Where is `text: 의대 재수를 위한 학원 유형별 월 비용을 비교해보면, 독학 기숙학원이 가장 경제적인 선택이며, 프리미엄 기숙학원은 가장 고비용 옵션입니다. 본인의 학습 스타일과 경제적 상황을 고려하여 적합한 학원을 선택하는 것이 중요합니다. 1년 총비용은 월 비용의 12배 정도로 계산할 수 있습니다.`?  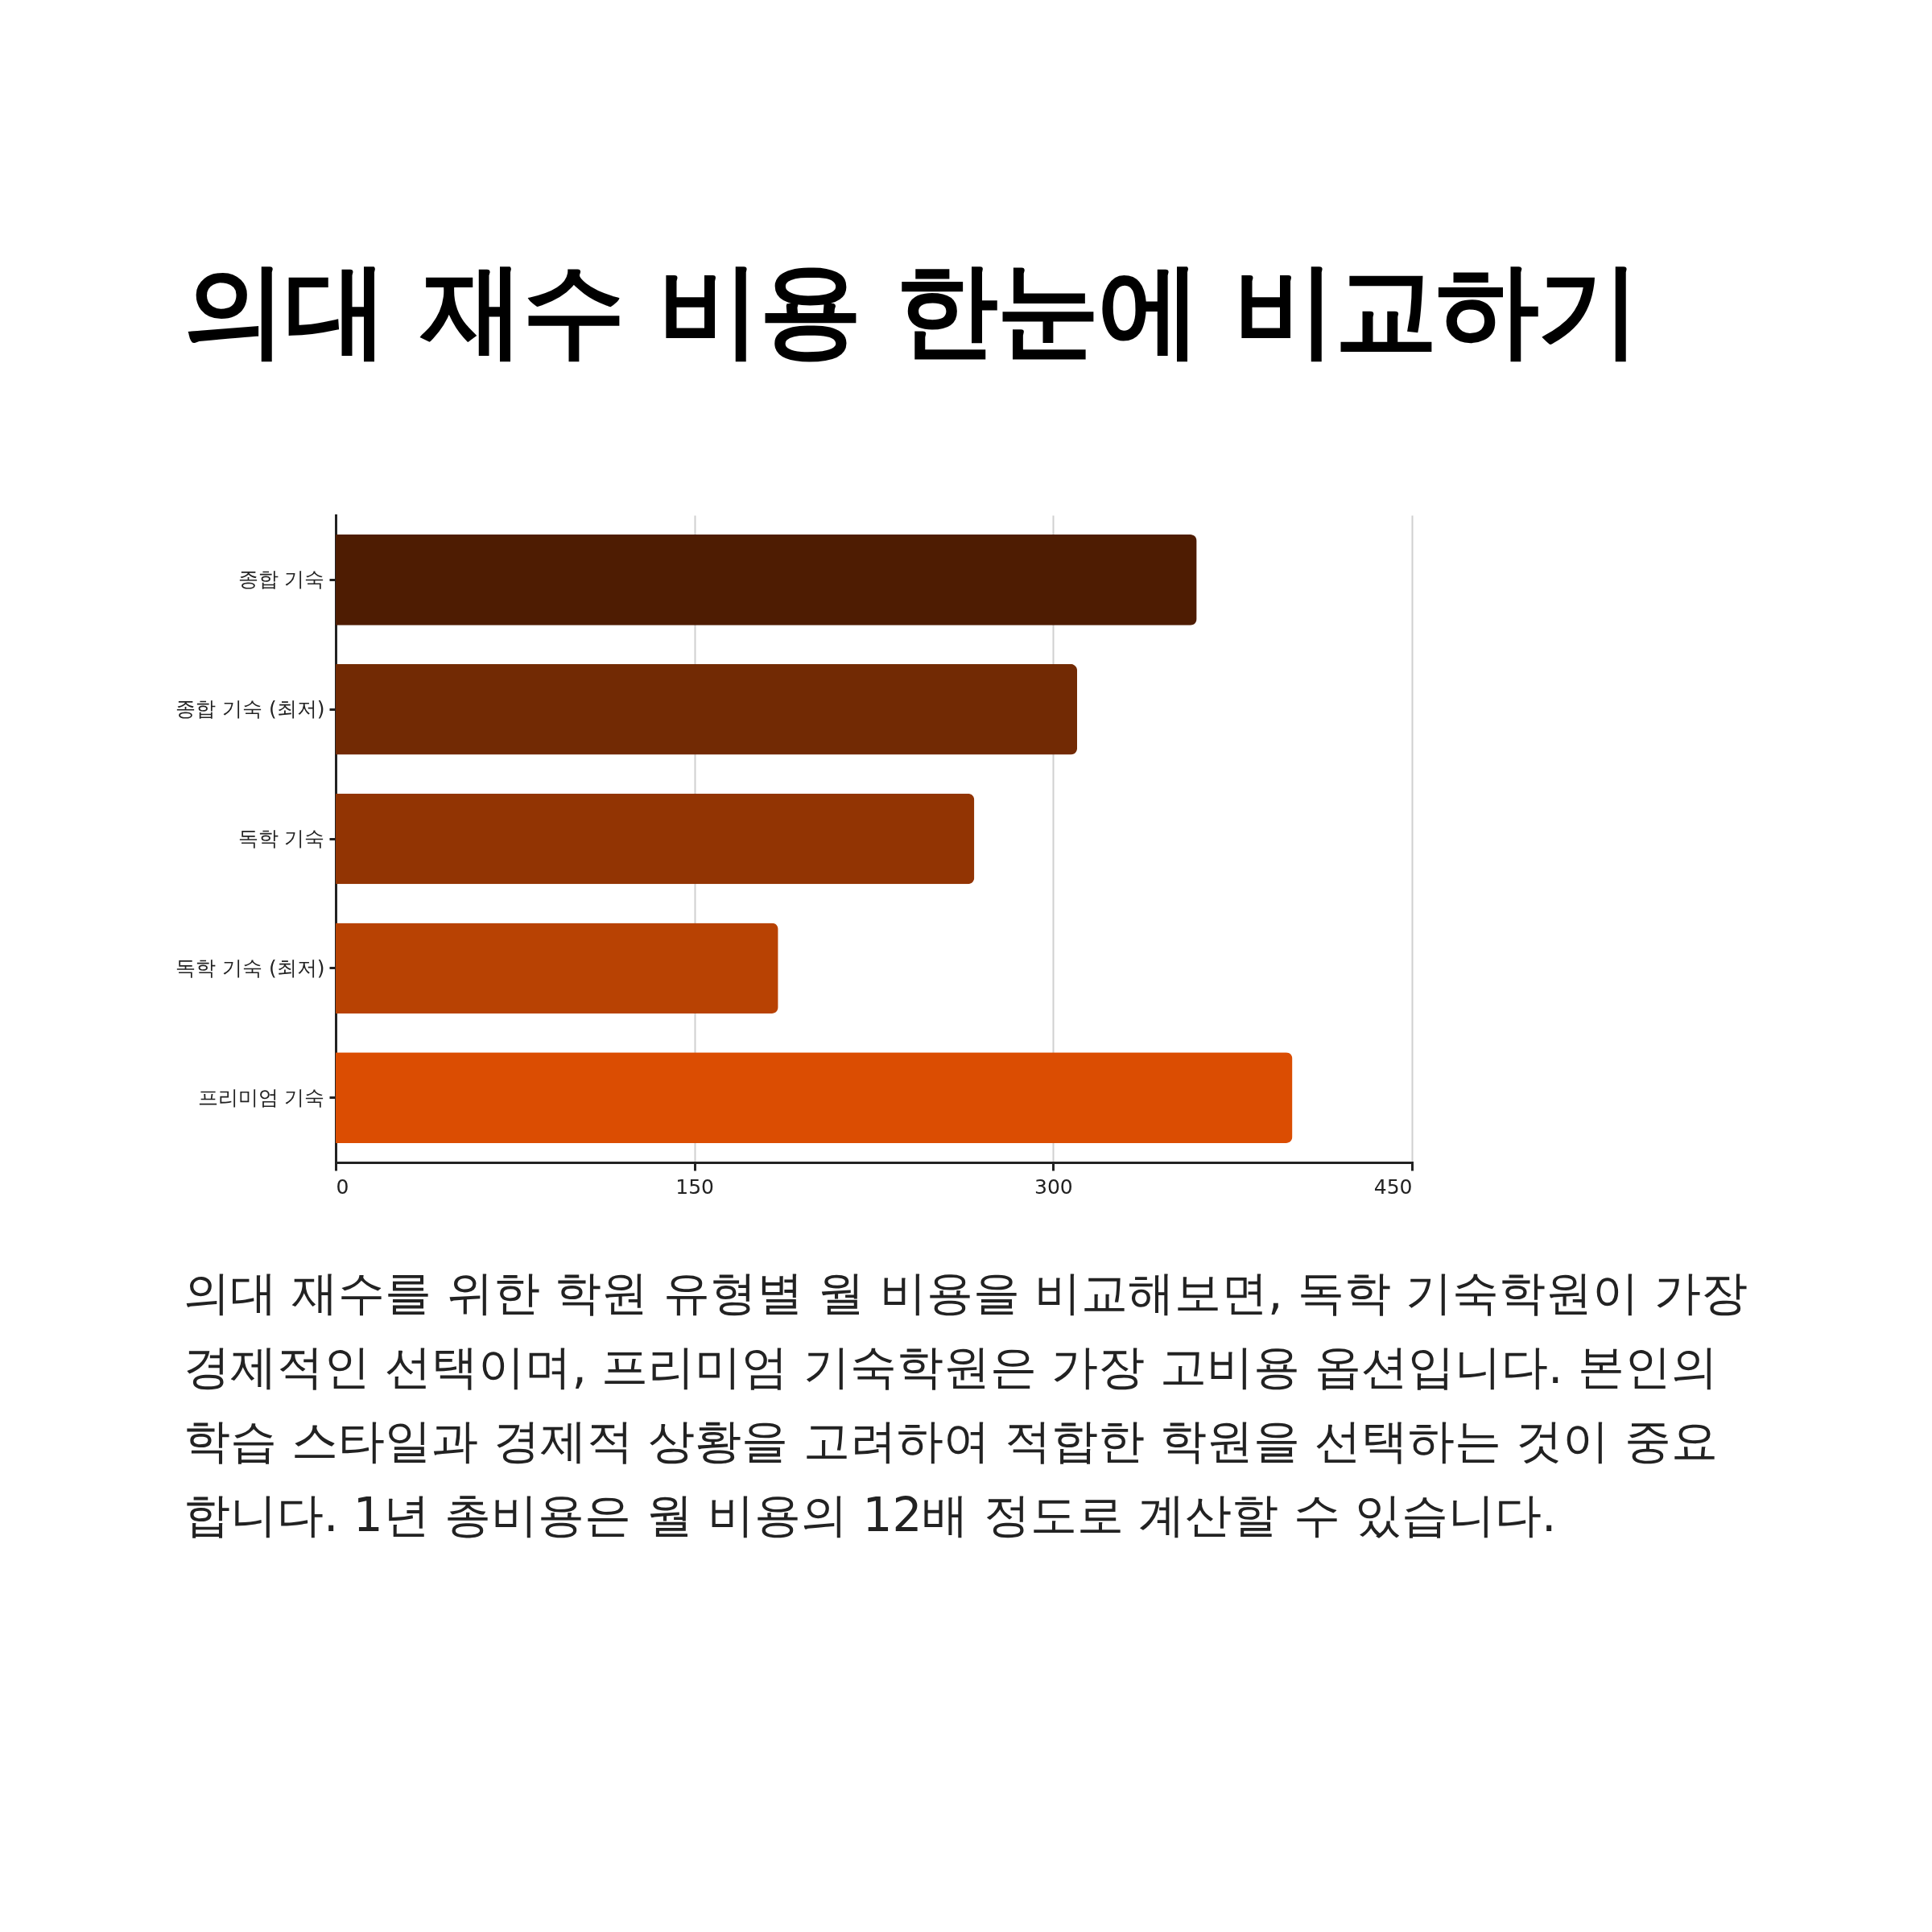 text: 의대 재수를 위한 학원 유형별 월 비용을 비교해보면, 독학 기숙학원이 가장 경제적인 선택이며, 프리미엄 기숙학원은 가장 고비용 옵션입니다. 본인의 학습 스타일과 경제적 상황을 고려하여 적합한 학원을 선택하는 것이 중요합니다. 1년 총비용은 월 비용의 12배 정도로 계산할 수 있습니다. is located at coordinates (966, 1404).